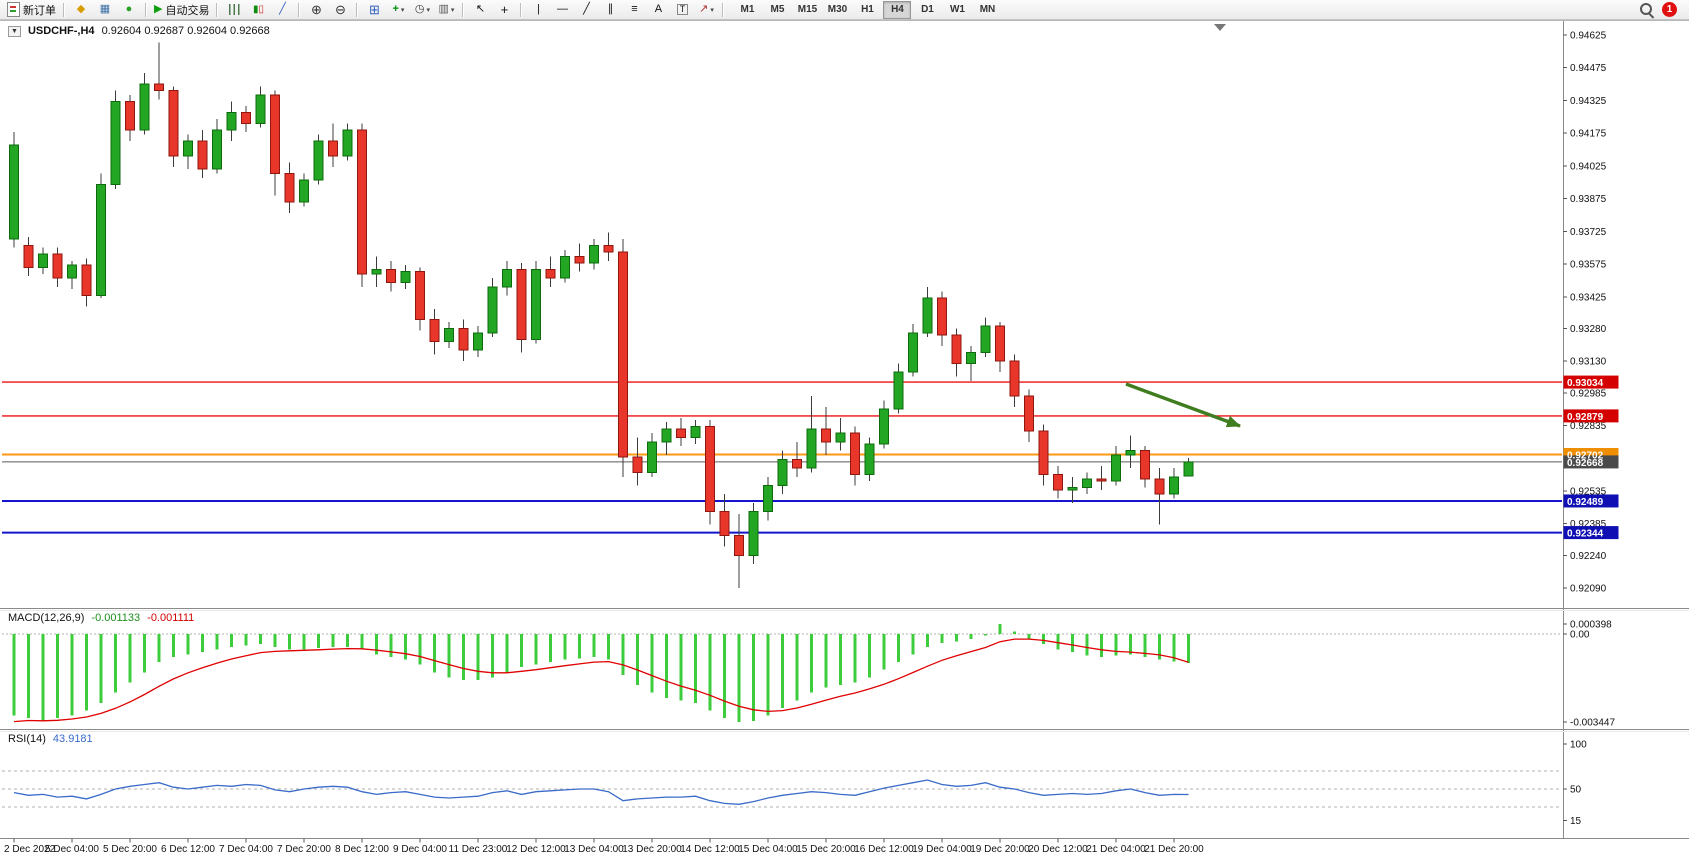 This screenshot has height=859, width=1689. I want to click on support-line-1-badge, so click(1591, 501).